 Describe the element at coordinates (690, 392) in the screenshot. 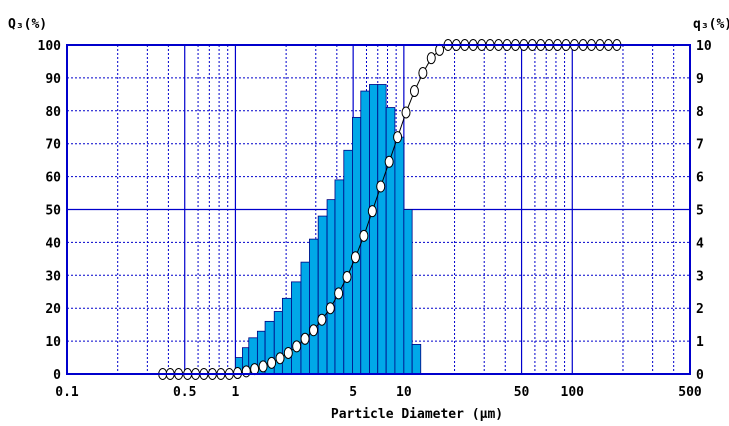

I see `x-tick-label: 500` at that location.